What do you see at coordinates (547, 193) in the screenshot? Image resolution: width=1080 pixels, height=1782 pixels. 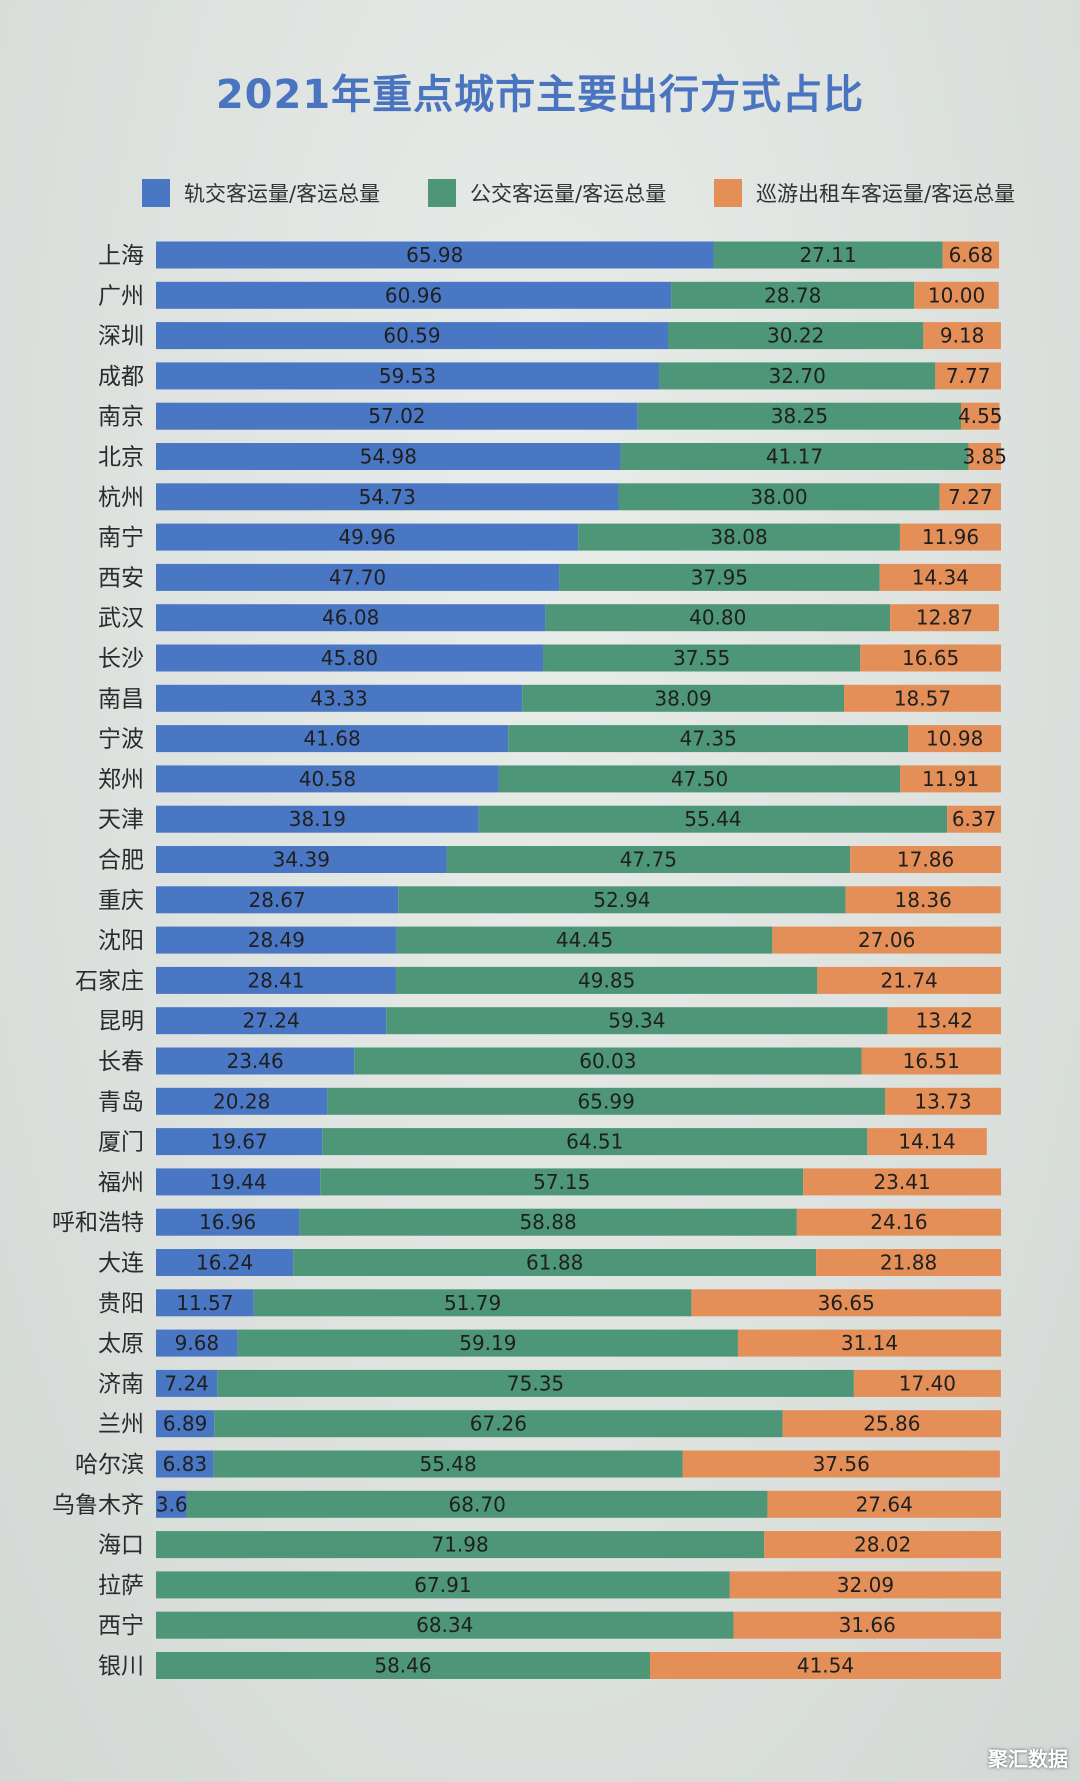 I see `legend-item-bus: 公交客运量/客运总量` at bounding box center [547, 193].